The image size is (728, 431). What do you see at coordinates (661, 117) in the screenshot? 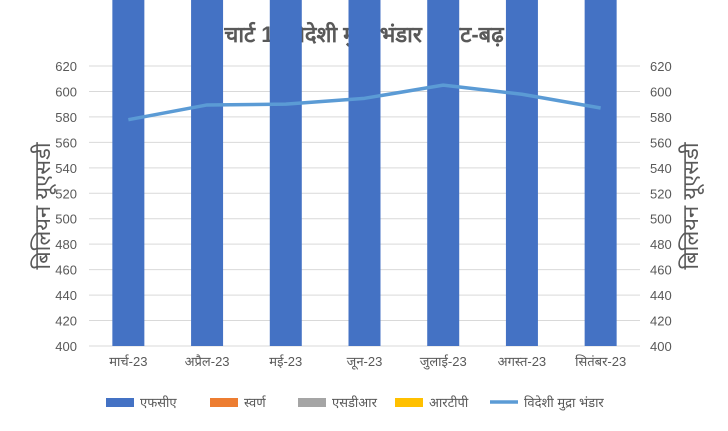
I see `y-tick-right: 580` at bounding box center [661, 117].